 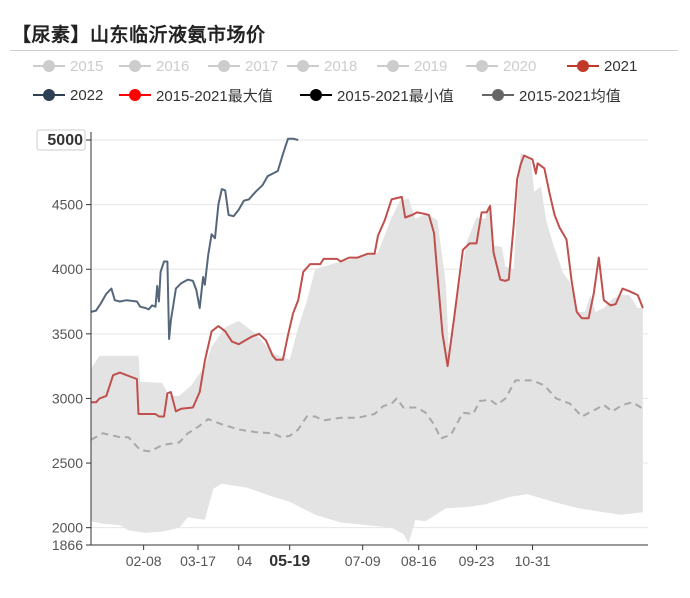 I want to click on legend-item-2015-2021最小值: 2015-2021最小值, so click(x=376, y=95).